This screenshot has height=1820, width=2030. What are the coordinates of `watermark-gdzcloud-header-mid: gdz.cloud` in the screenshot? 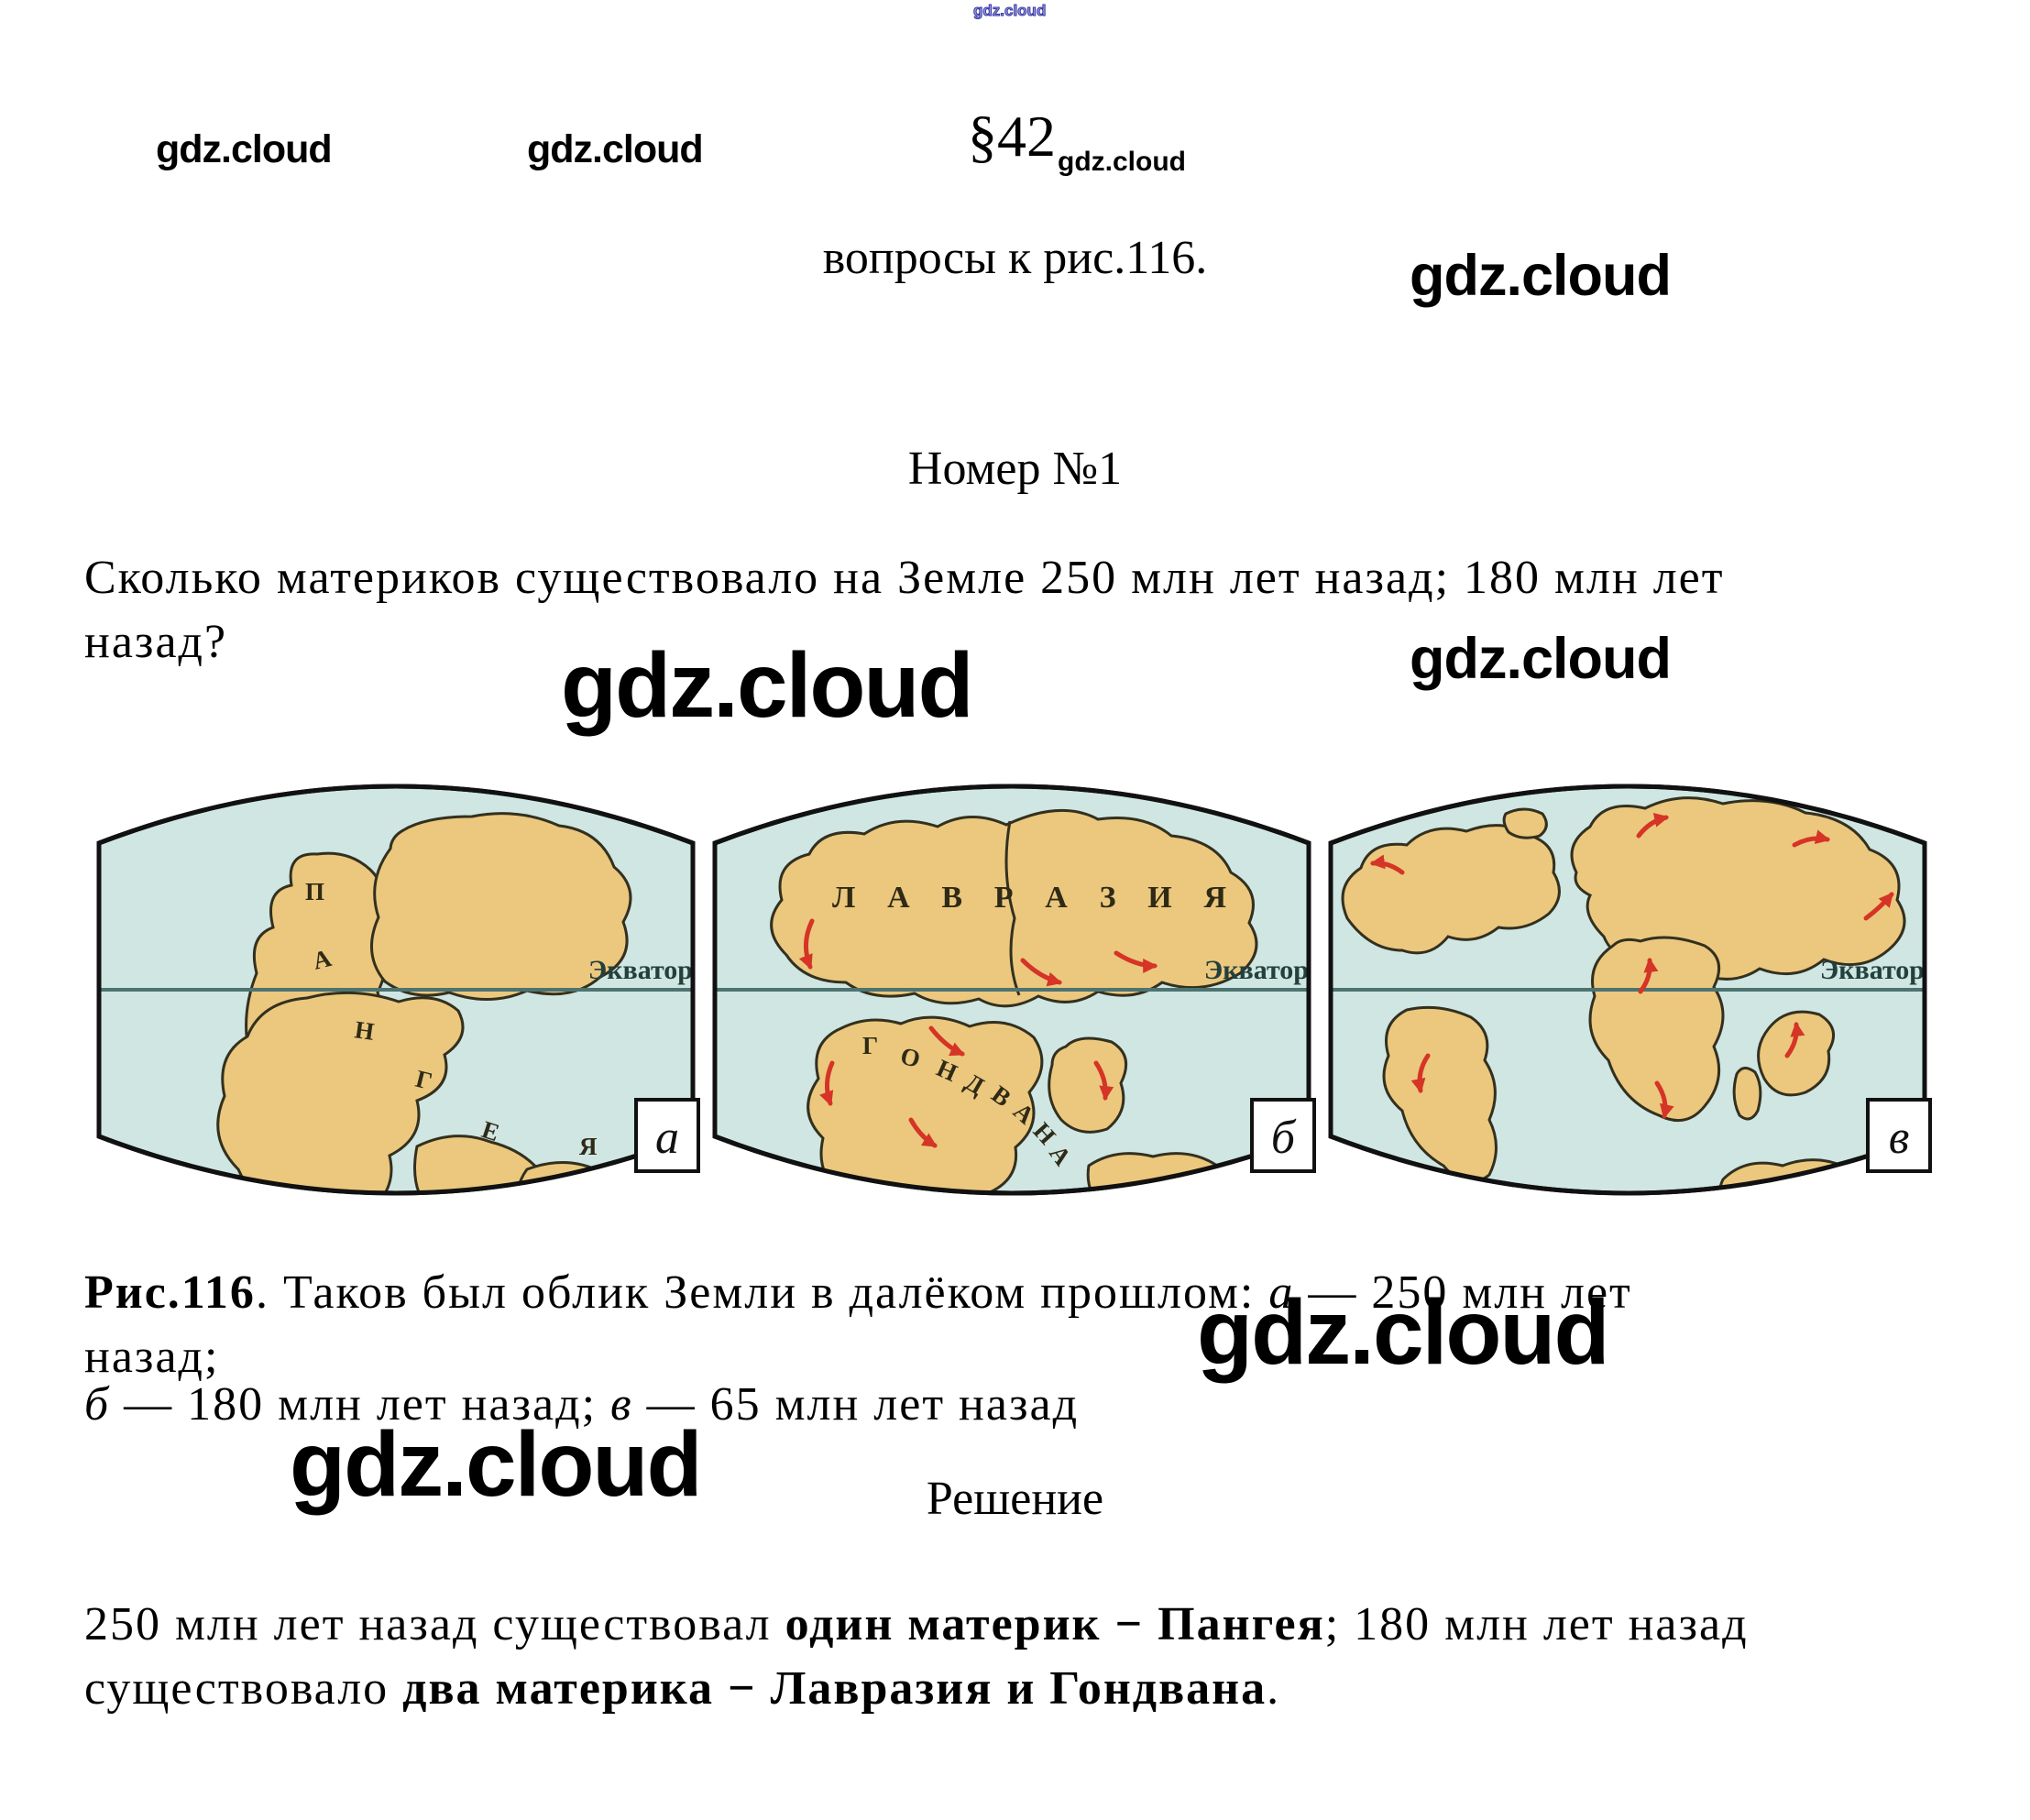 It's located at (615, 149).